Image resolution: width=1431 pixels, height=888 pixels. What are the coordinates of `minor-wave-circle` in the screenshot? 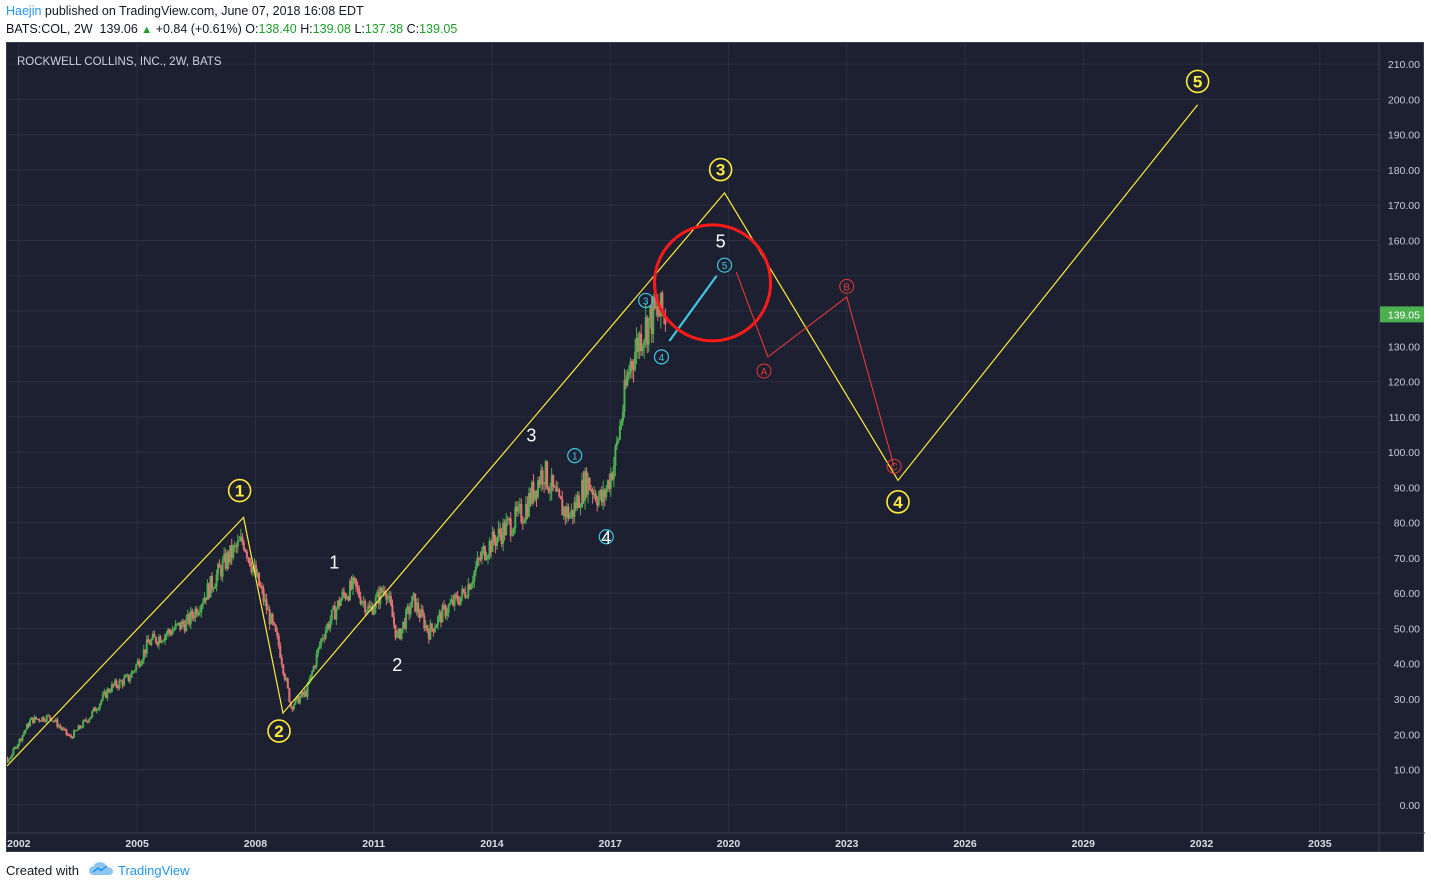 It's located at (606, 537).